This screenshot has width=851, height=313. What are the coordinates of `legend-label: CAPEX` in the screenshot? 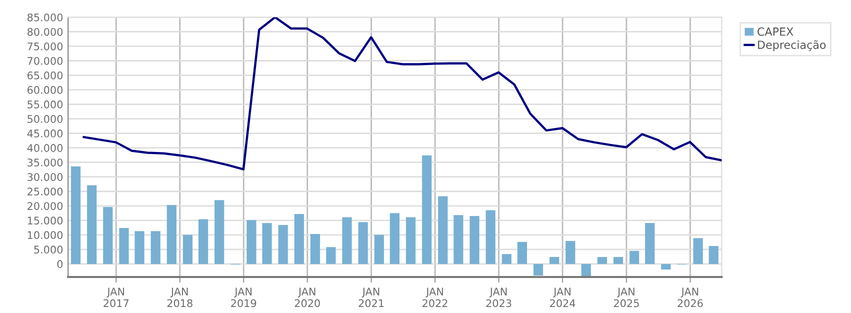 It's located at (776, 31).